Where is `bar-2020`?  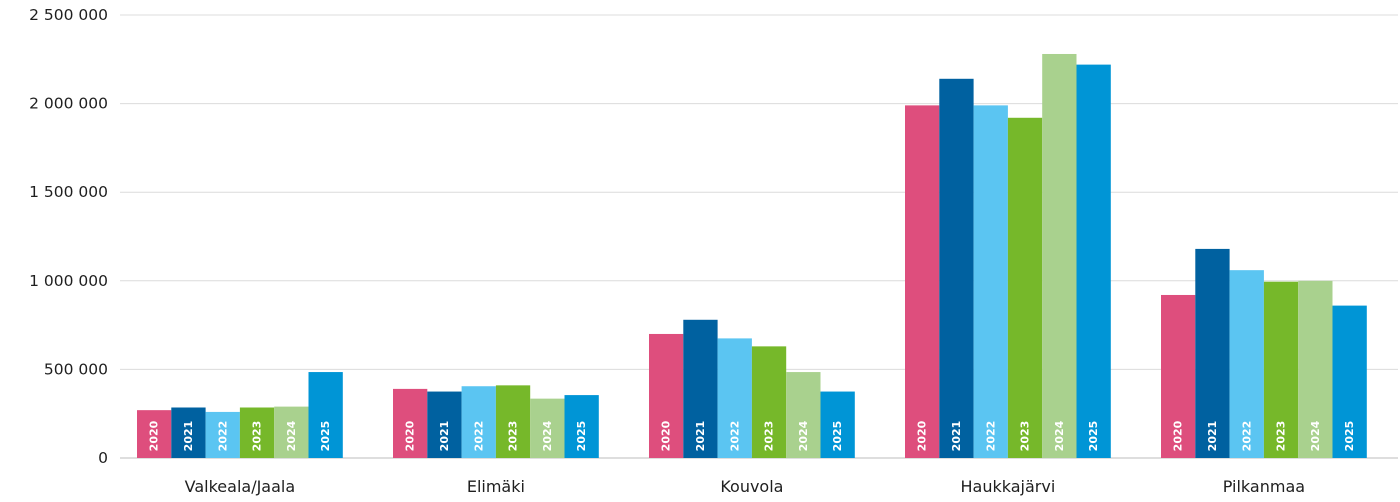 bar-2020 is located at coordinates (922, 281).